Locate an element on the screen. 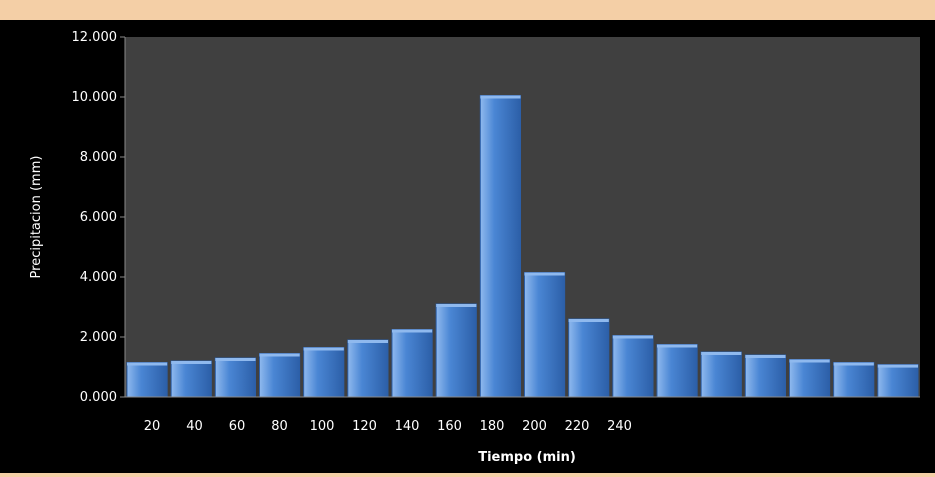 The height and width of the screenshot is (477, 935). y-tick-label: 6.000 is located at coordinates (98, 217).